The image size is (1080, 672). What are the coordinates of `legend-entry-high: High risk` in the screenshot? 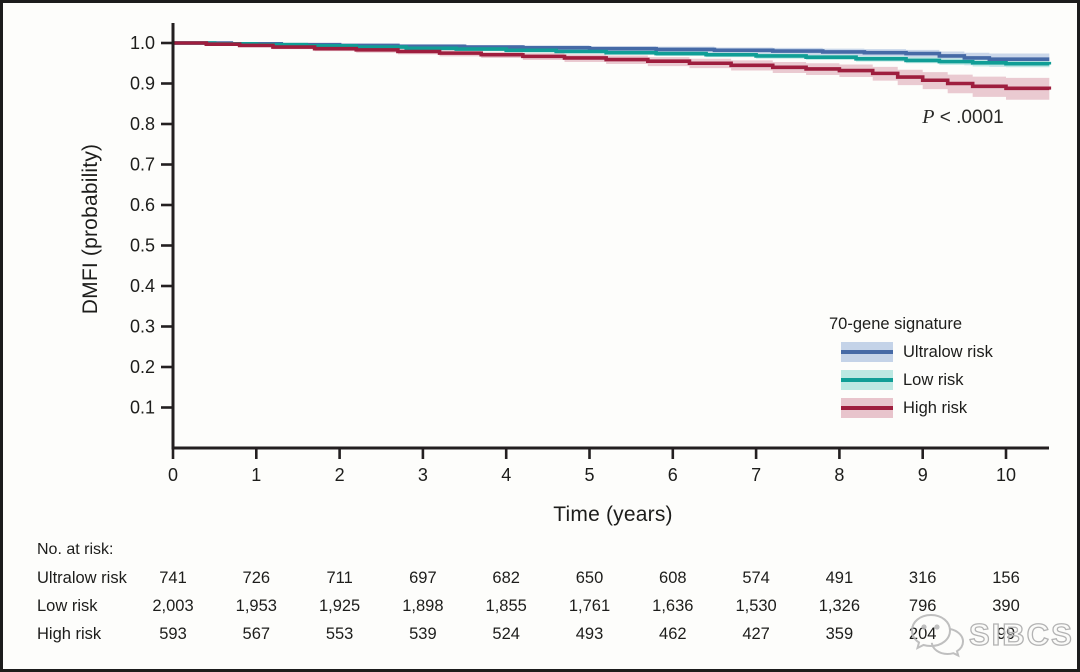 It's located at (917, 408).